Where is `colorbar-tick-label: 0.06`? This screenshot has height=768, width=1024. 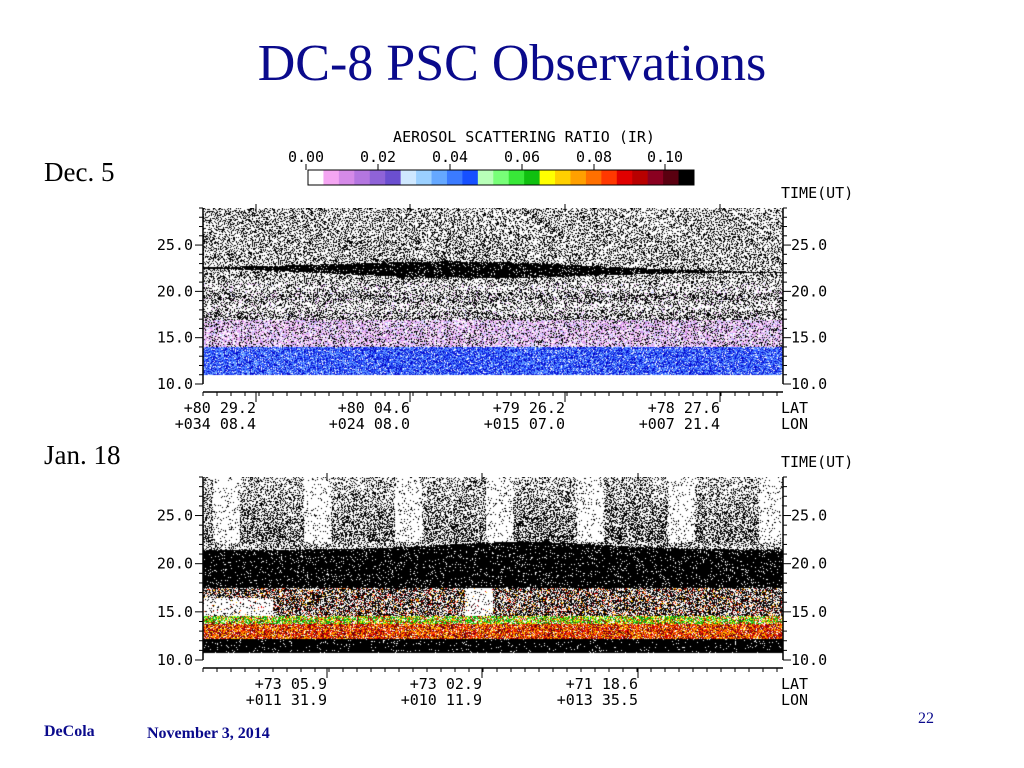
colorbar-tick-label: 0.06 is located at coordinates (522, 157).